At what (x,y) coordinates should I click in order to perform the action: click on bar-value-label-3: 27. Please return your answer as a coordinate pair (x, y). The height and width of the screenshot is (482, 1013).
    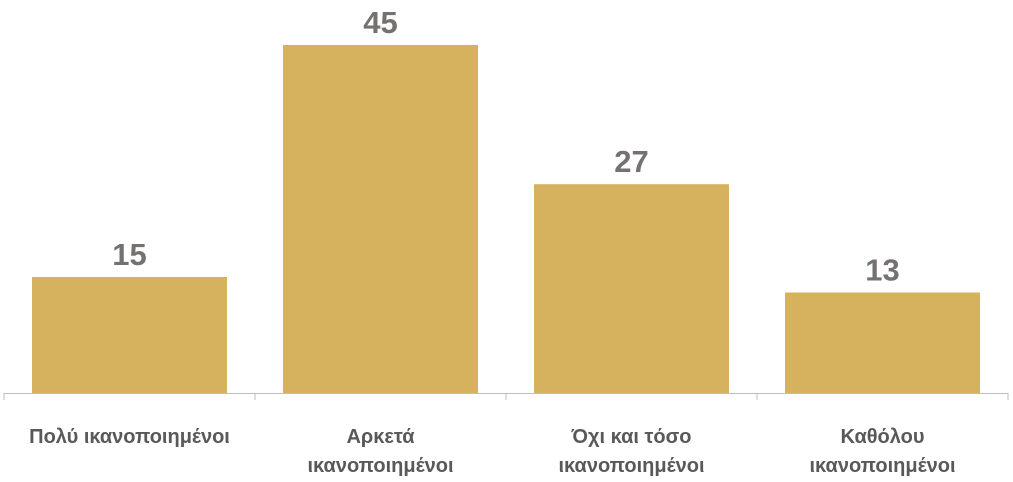
    Looking at the image, I should click on (631, 161).